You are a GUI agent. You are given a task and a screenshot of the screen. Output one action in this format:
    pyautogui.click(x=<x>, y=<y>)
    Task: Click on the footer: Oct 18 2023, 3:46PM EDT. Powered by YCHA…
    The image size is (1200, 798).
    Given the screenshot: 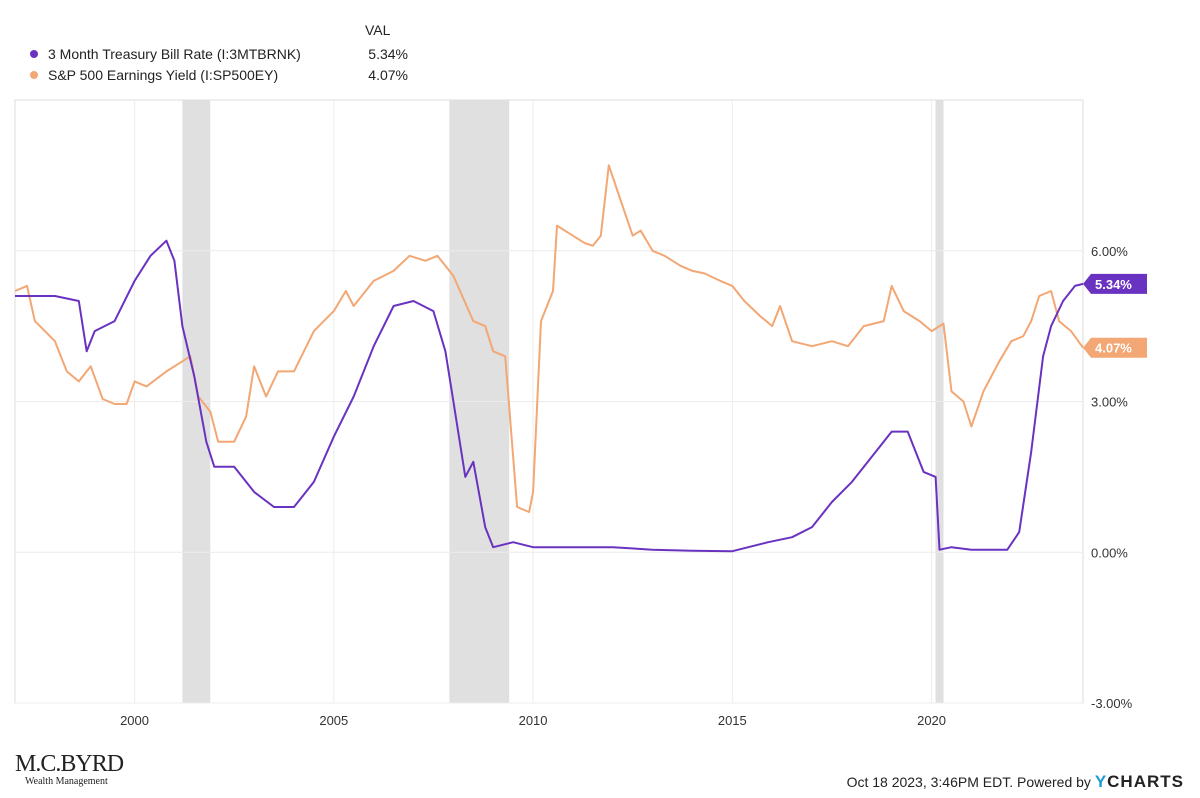 What is the action you would take?
    pyautogui.click(x=1015, y=782)
    